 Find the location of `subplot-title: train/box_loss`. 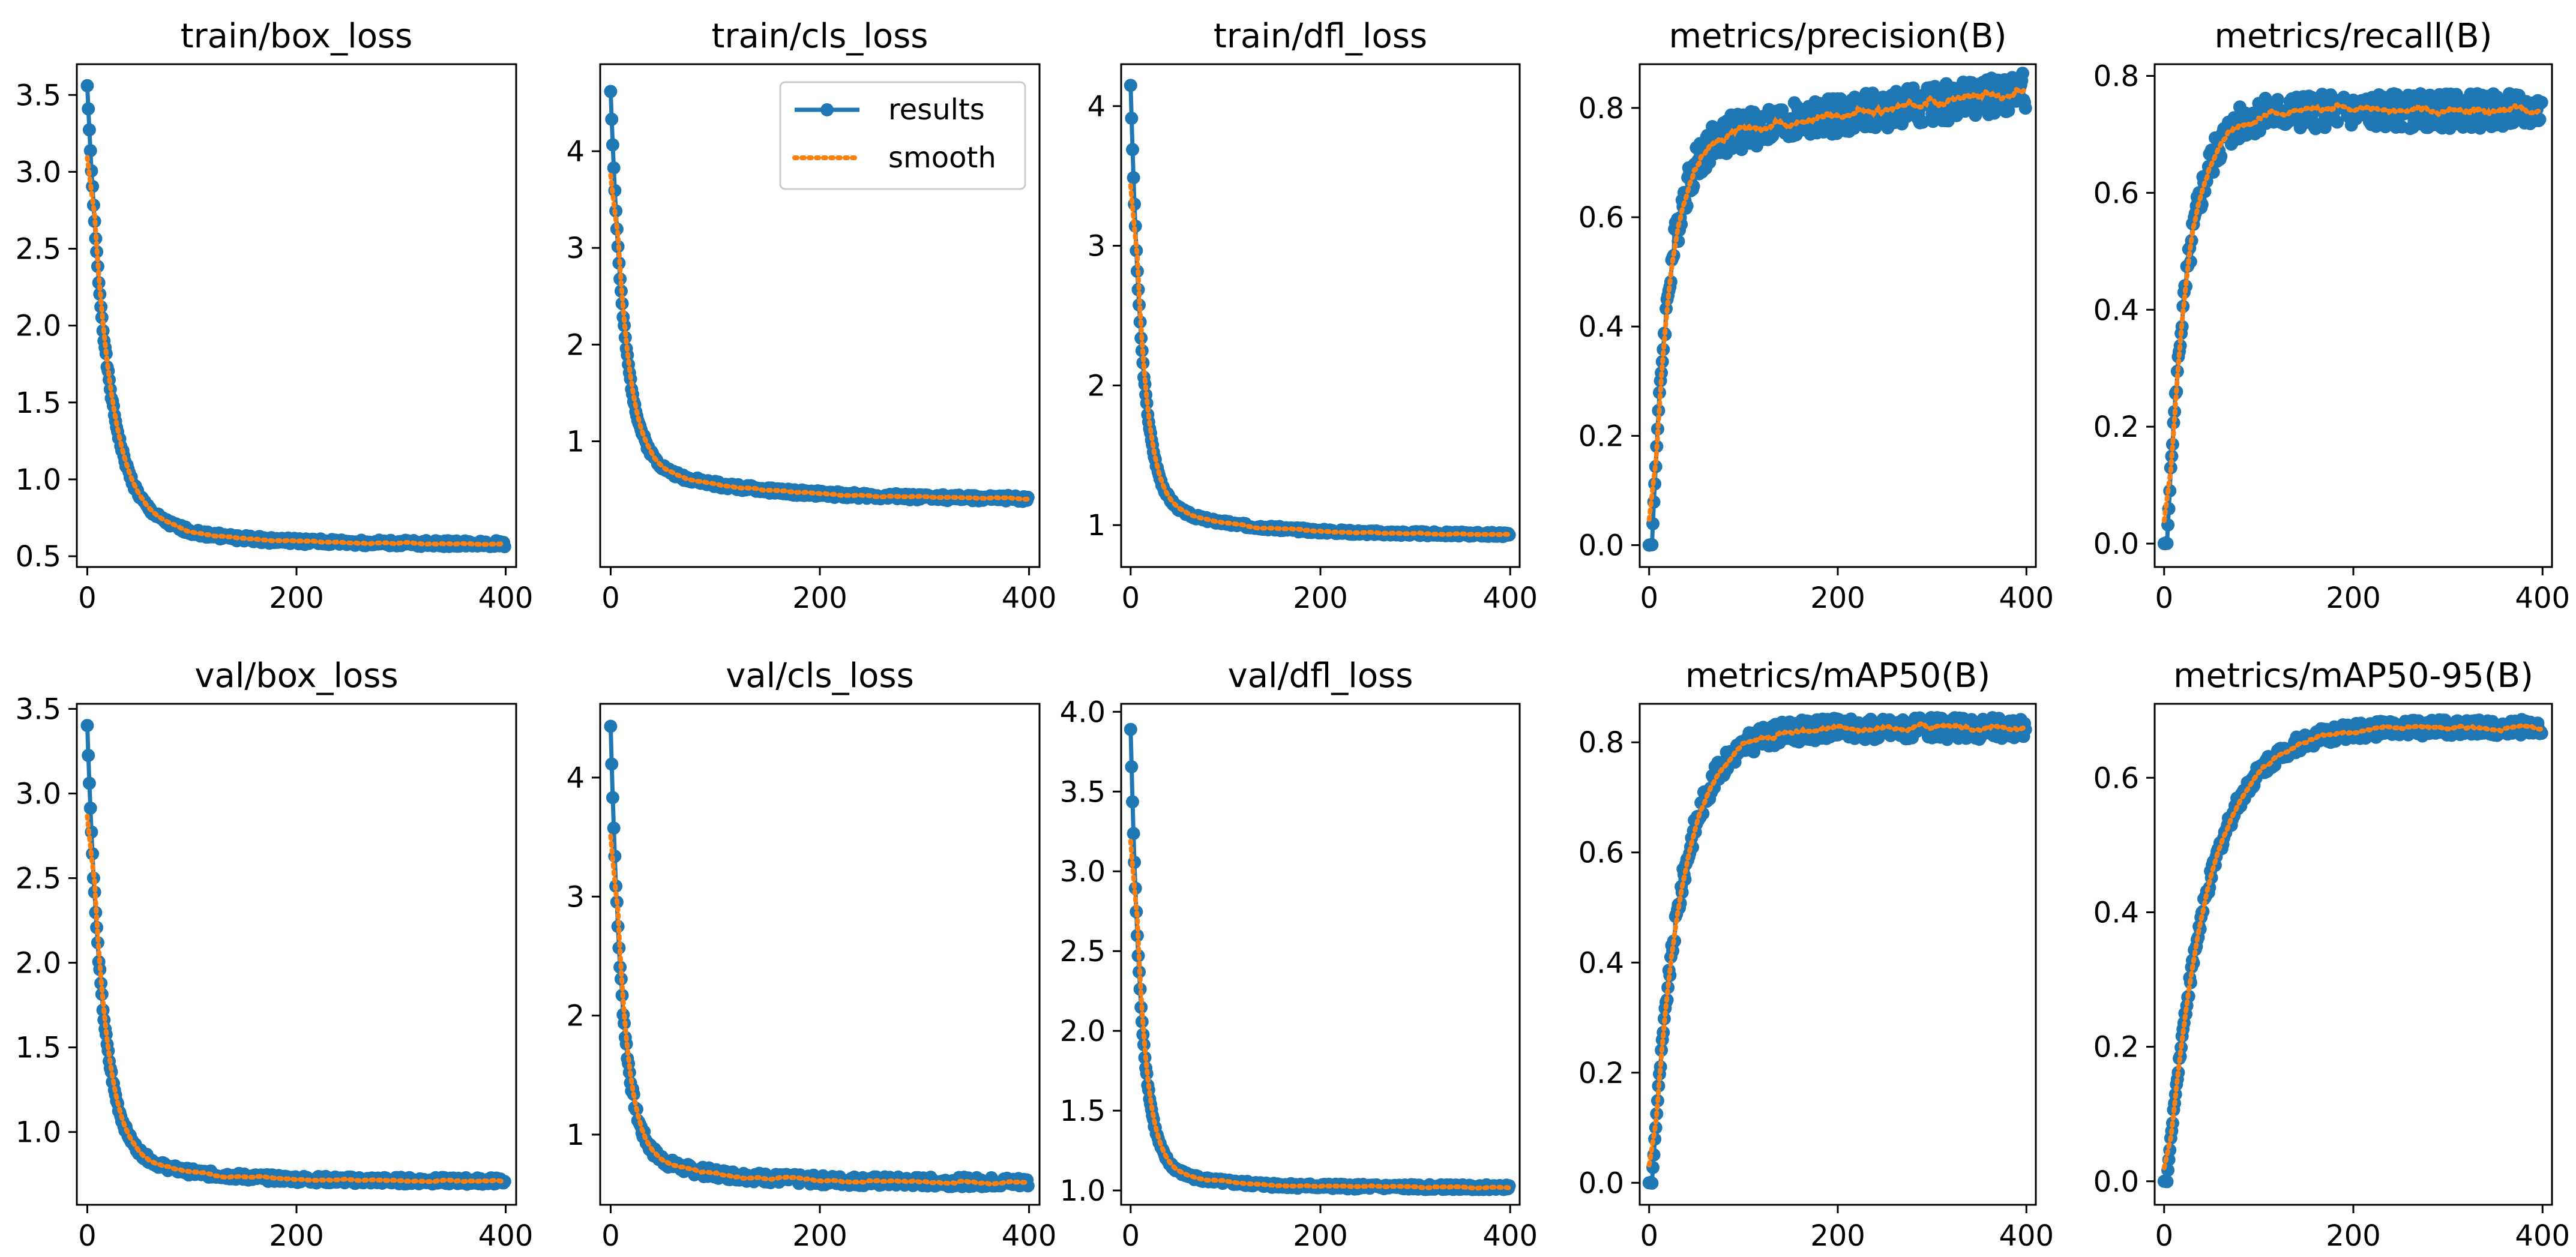

subplot-title: train/box_loss is located at coordinates (297, 36).